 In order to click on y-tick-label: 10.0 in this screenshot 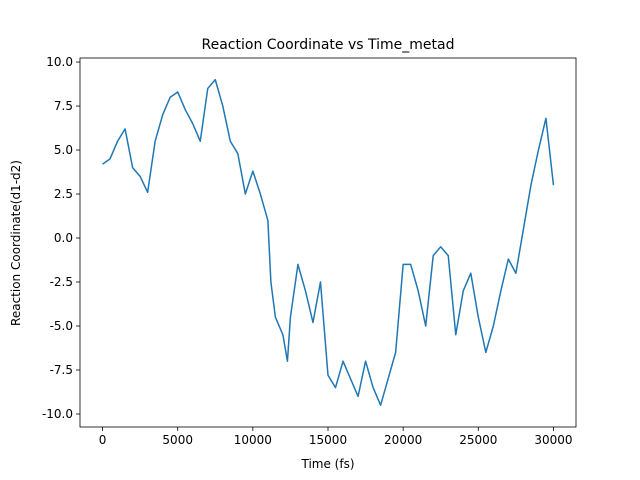, I will do `click(59, 62)`.